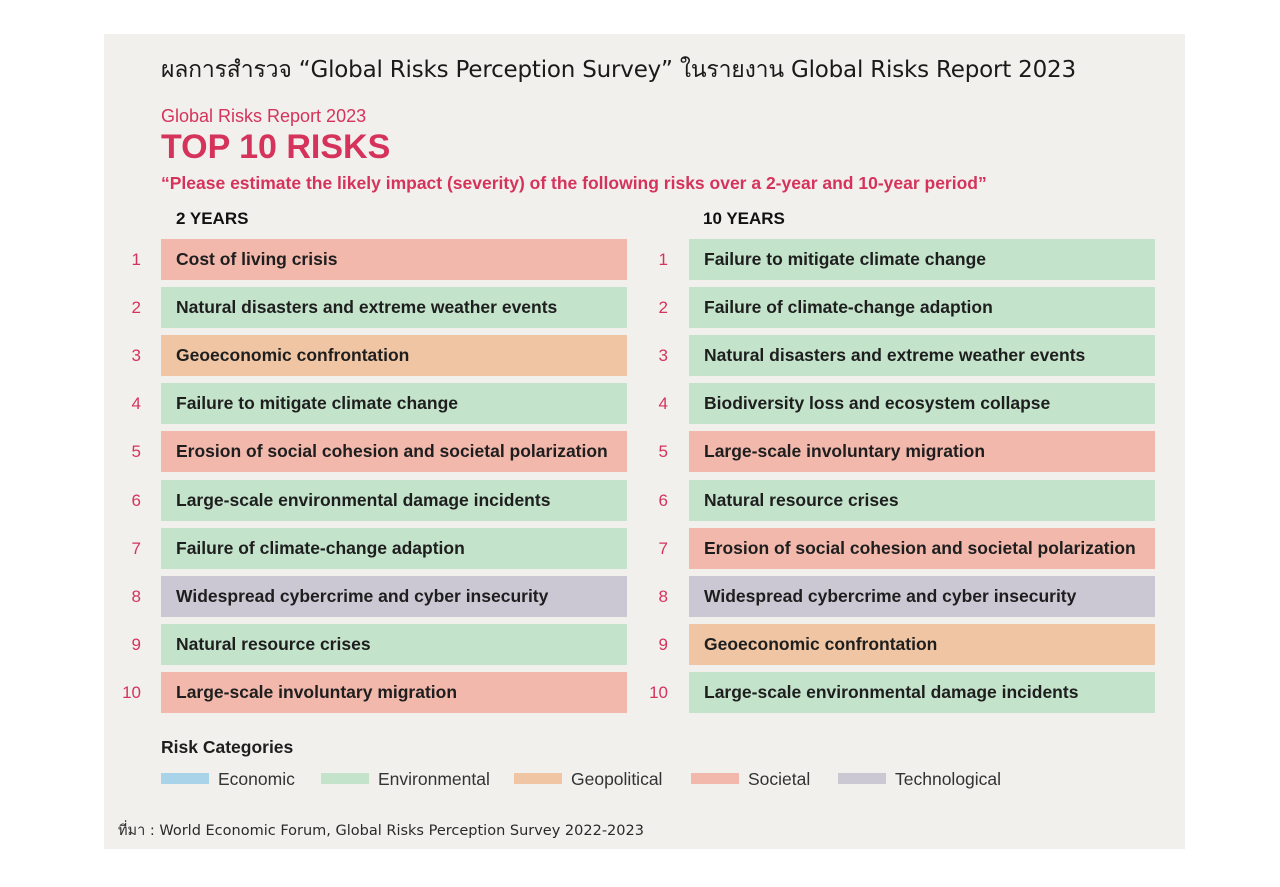 The image size is (1280, 887). I want to click on column-header-10-years: 10 YEARS, so click(744, 218).